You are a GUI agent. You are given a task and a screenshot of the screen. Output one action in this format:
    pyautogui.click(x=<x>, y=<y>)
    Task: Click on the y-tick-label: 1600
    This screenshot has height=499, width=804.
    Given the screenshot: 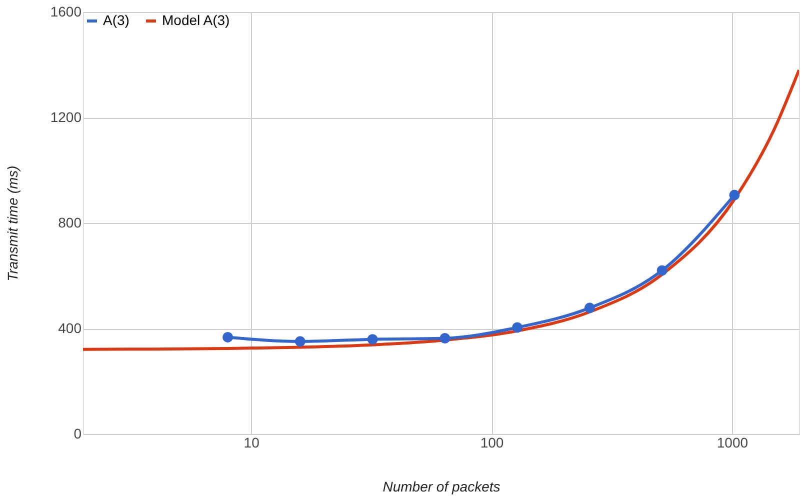 What is the action you would take?
    pyautogui.click(x=66, y=12)
    